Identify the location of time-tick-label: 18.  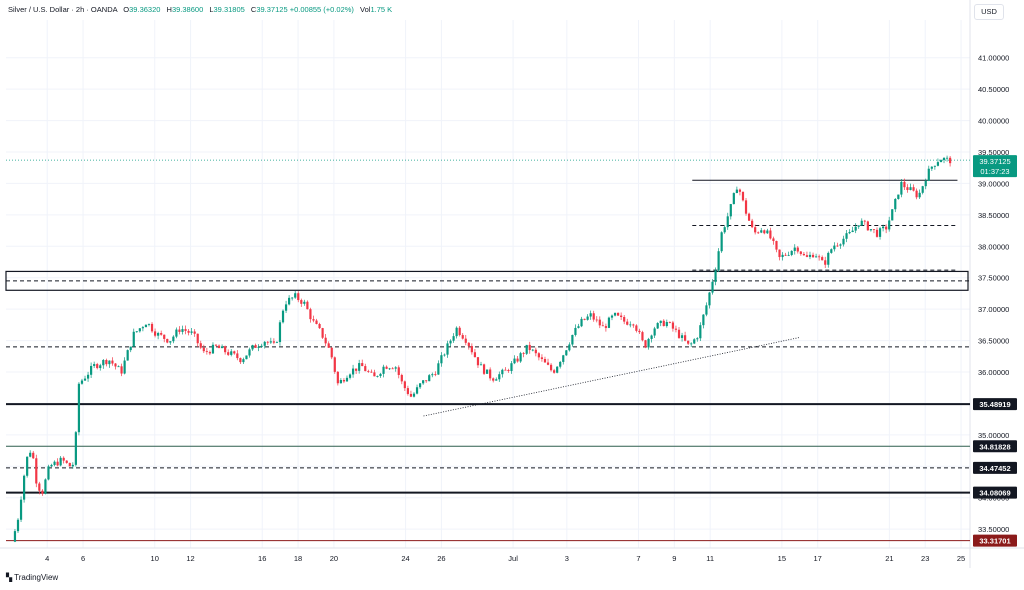
(298, 558).